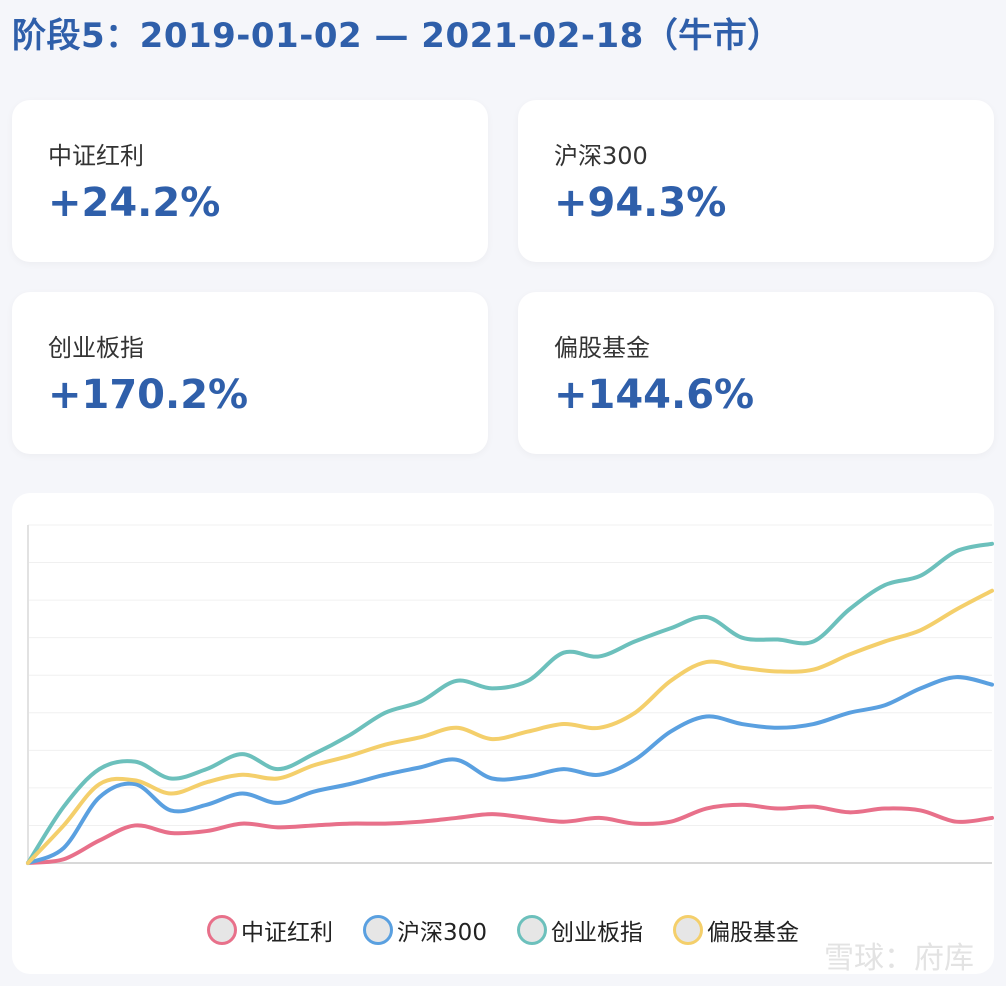  I want to click on stat-card-dividend: 中证红利 +24.2%, so click(250, 181).